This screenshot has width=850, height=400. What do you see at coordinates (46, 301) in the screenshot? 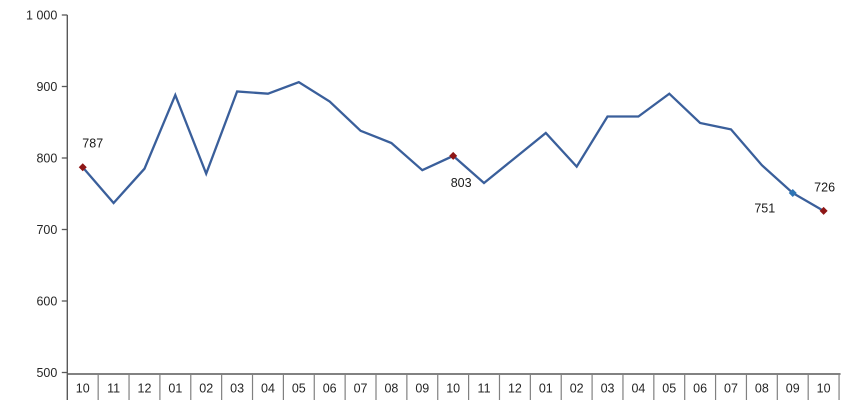
I see `y-axis-label: 600` at bounding box center [46, 301].